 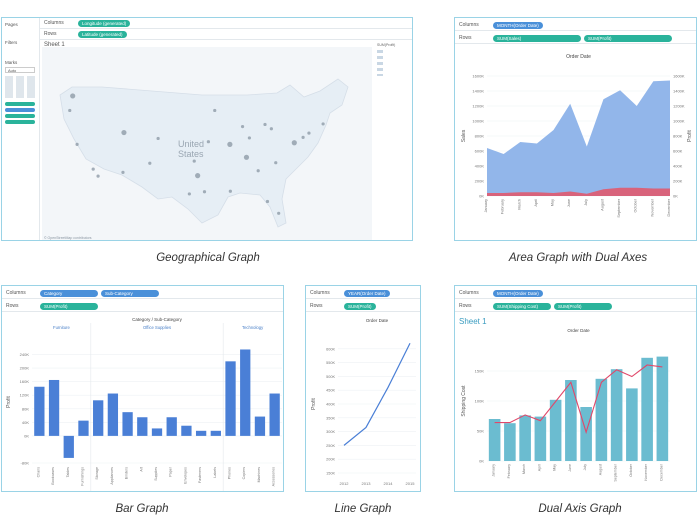 I want to click on bar-ytick: 160K, so click(x=25, y=381).